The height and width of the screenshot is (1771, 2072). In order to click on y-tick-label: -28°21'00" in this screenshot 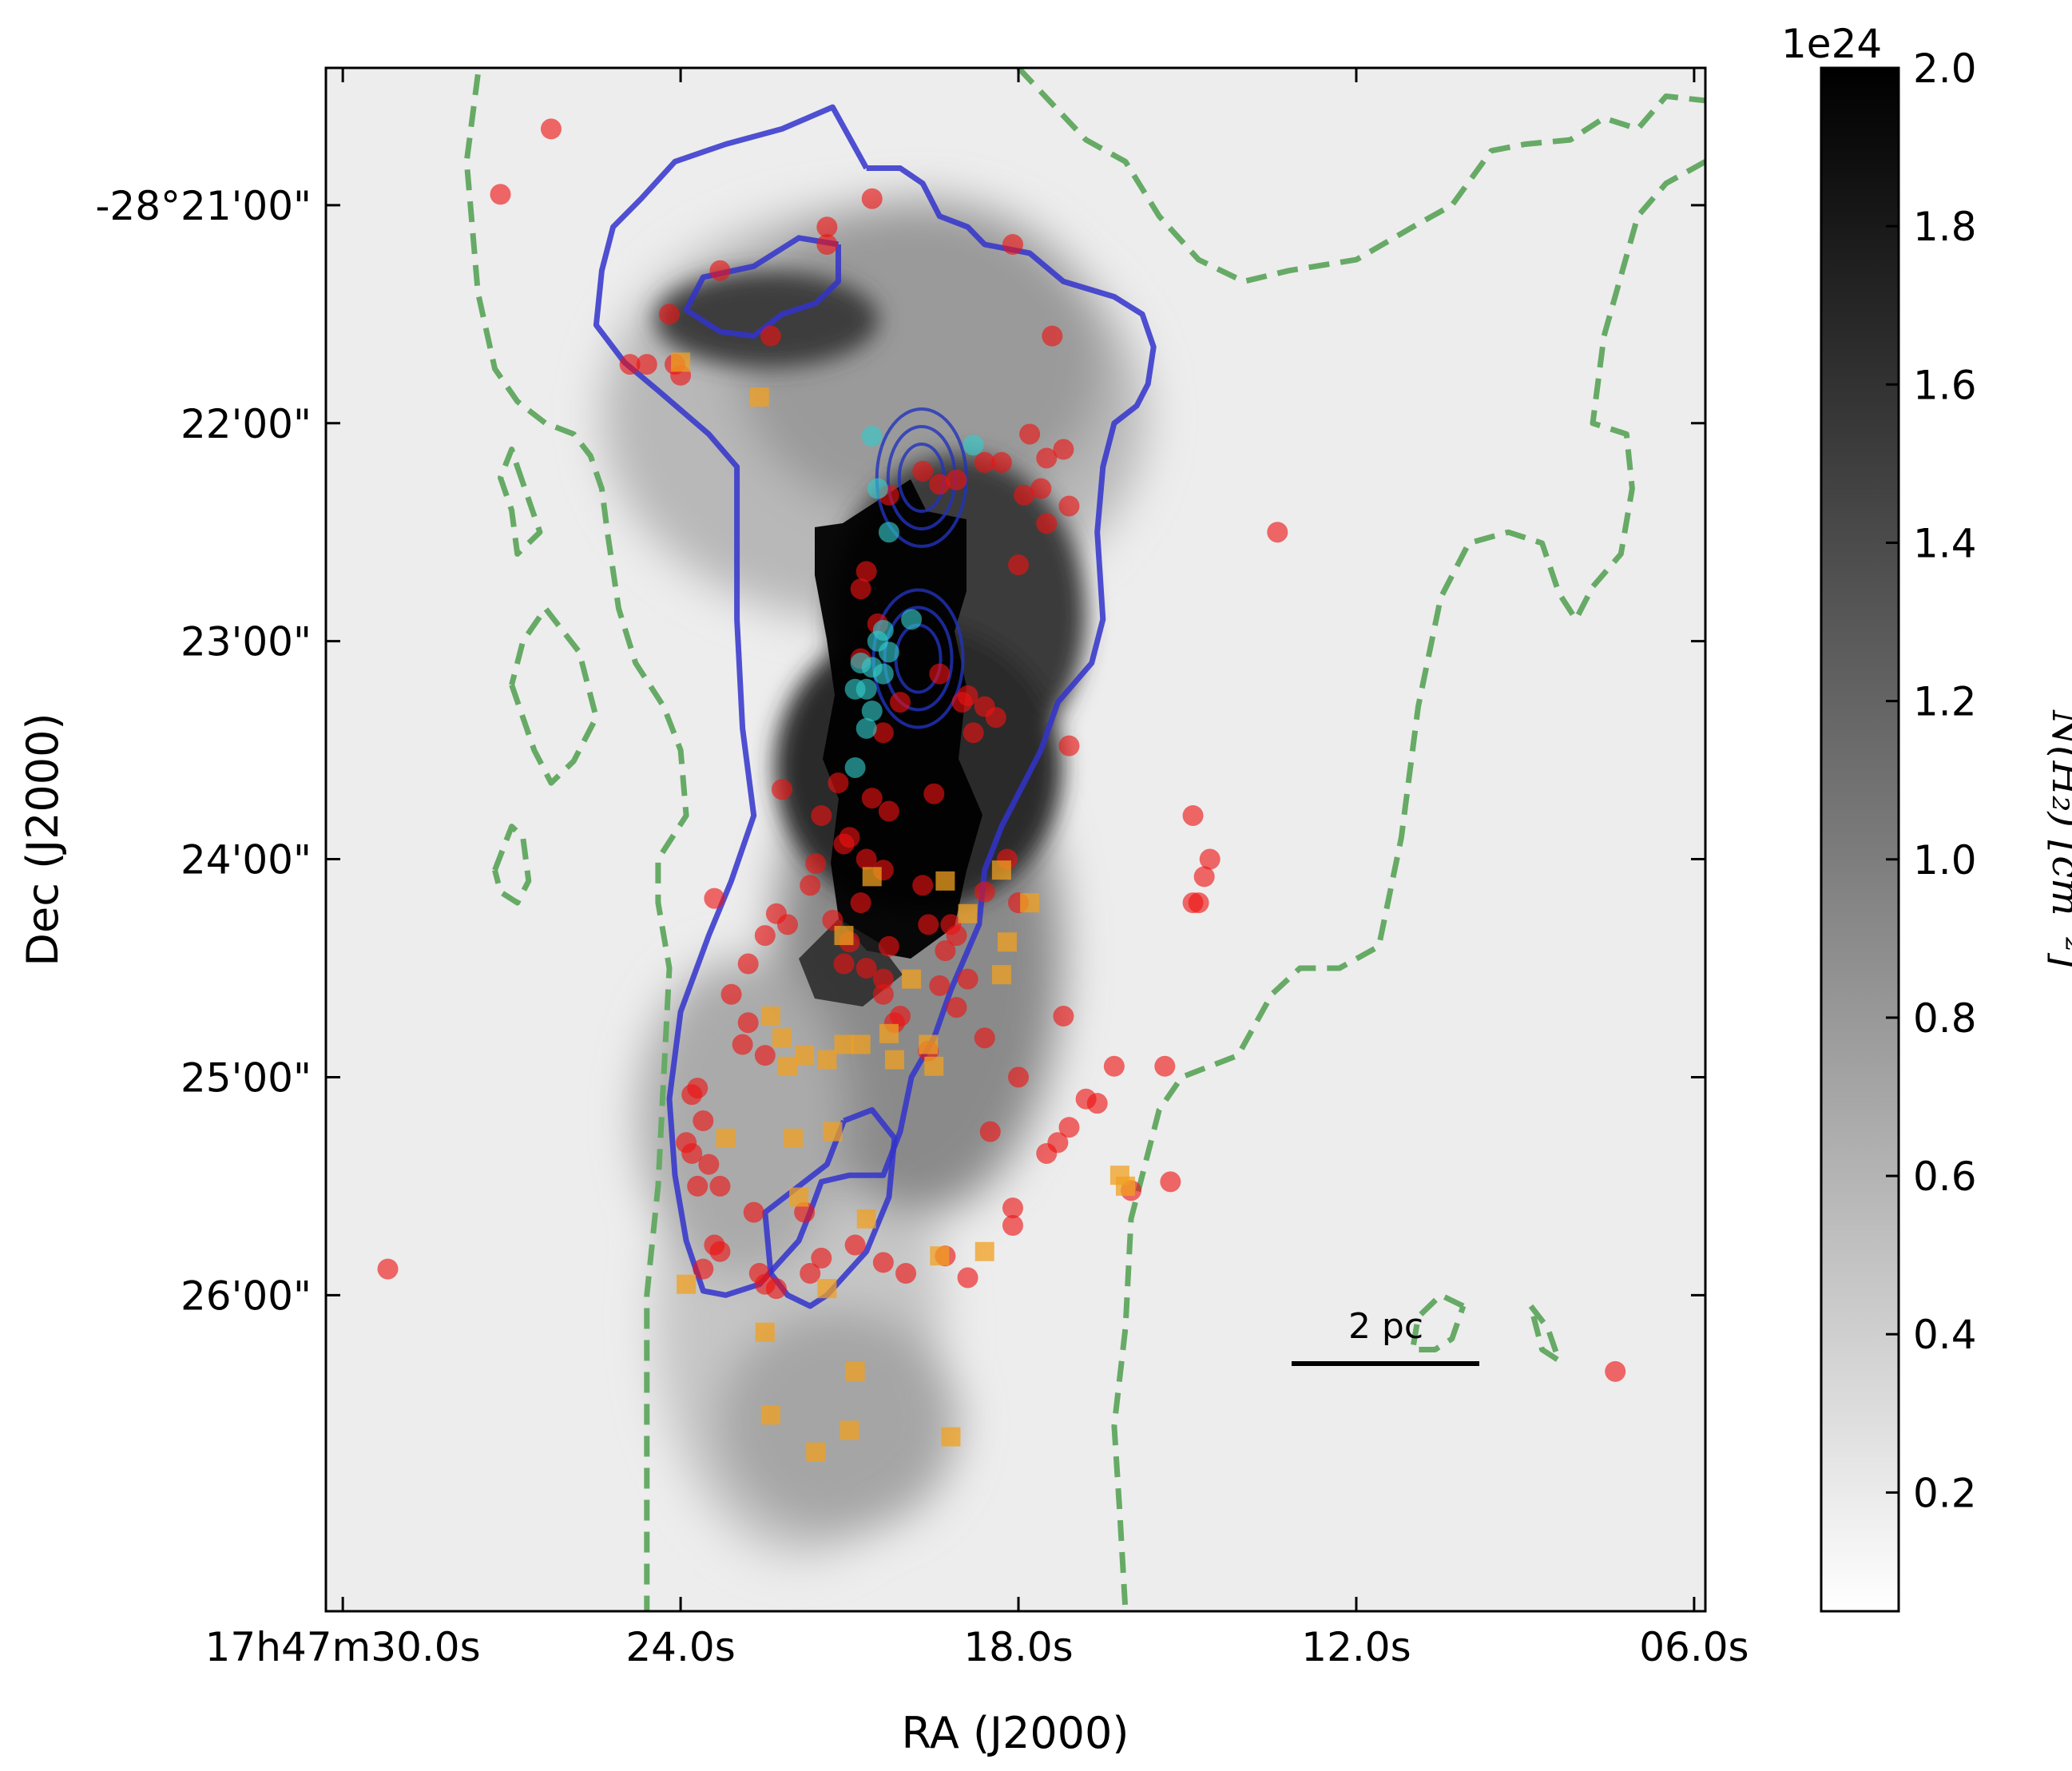, I will do `click(203, 206)`.